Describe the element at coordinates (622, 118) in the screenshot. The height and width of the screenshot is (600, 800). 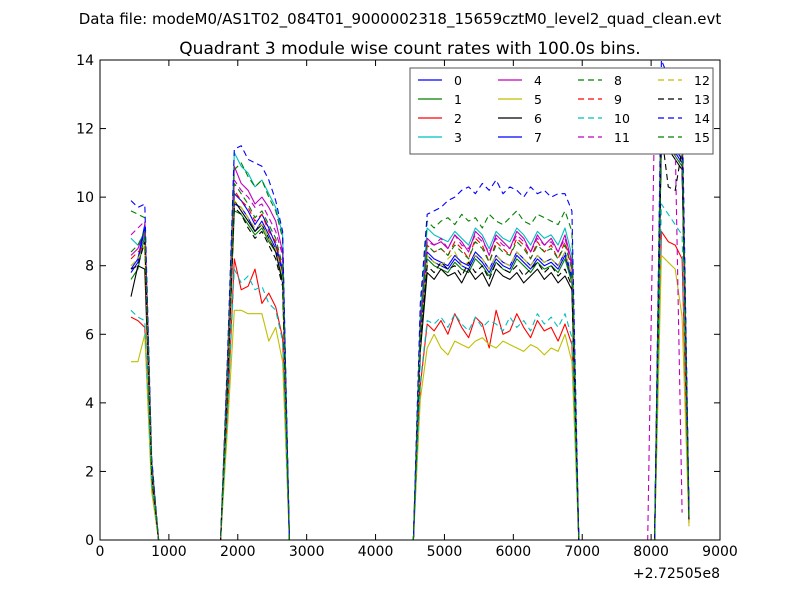
I see `legend-label-10: 10` at that location.